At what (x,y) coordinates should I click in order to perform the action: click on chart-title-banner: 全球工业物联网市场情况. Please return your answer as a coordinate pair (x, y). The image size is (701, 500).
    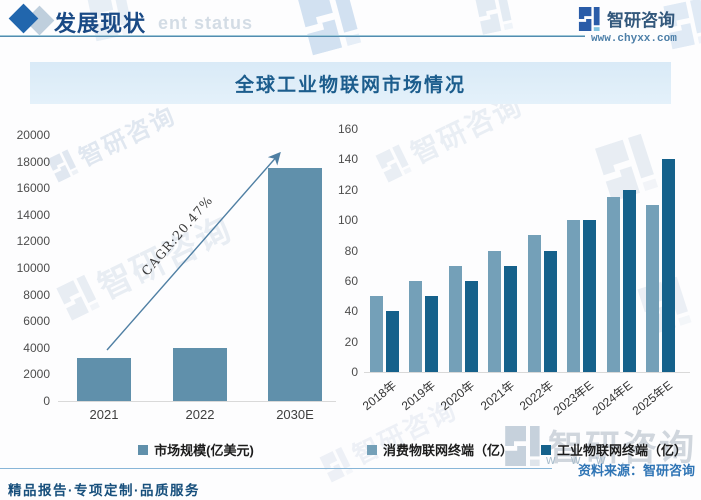
    Looking at the image, I should click on (350, 83).